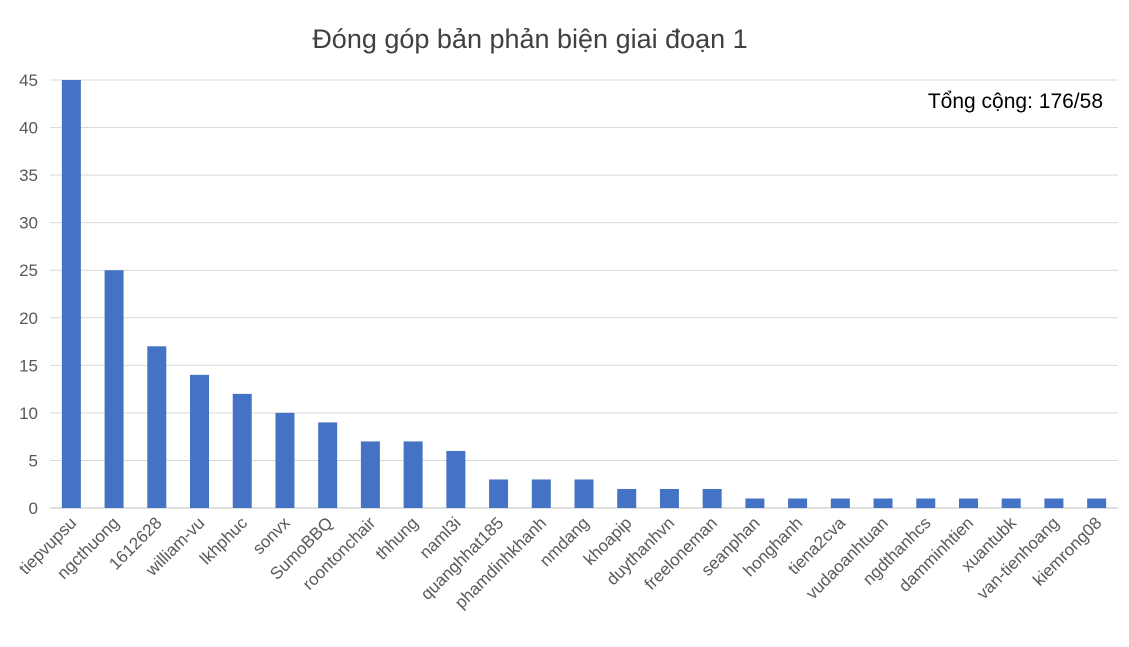  What do you see at coordinates (328, 465) in the screenshot?
I see `bar-SumoBBQ` at bounding box center [328, 465].